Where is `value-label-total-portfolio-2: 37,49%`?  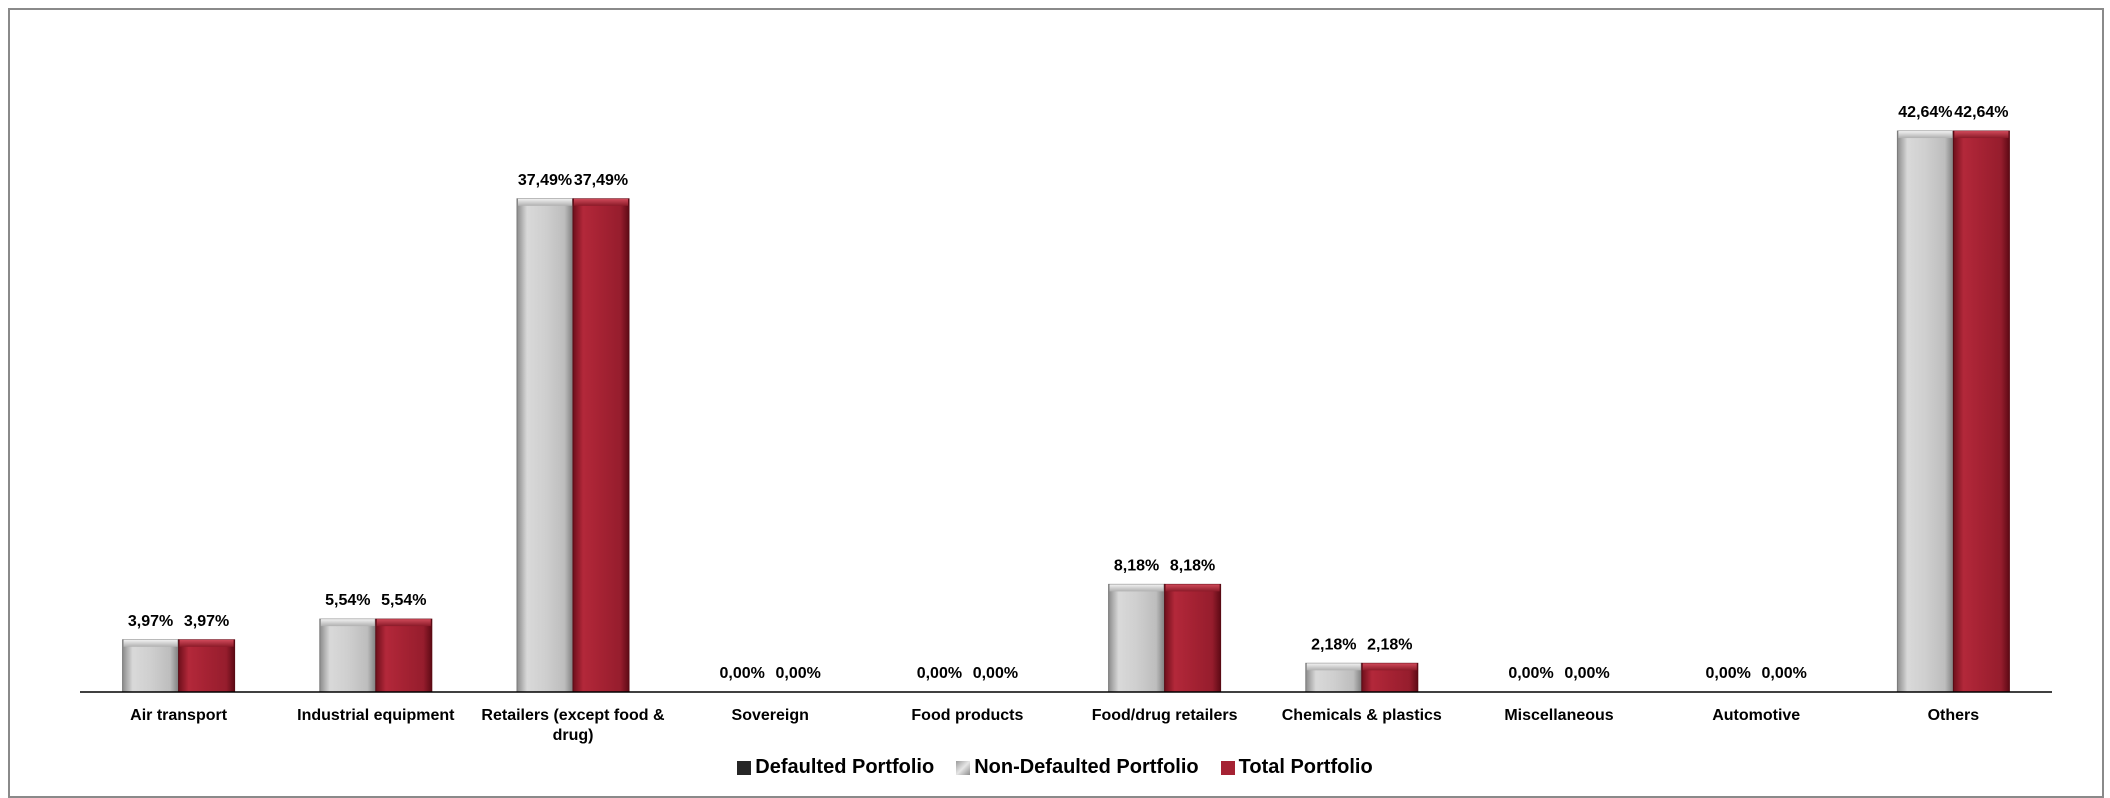
value-label-total-portfolio-2: 37,49% is located at coordinates (601, 180).